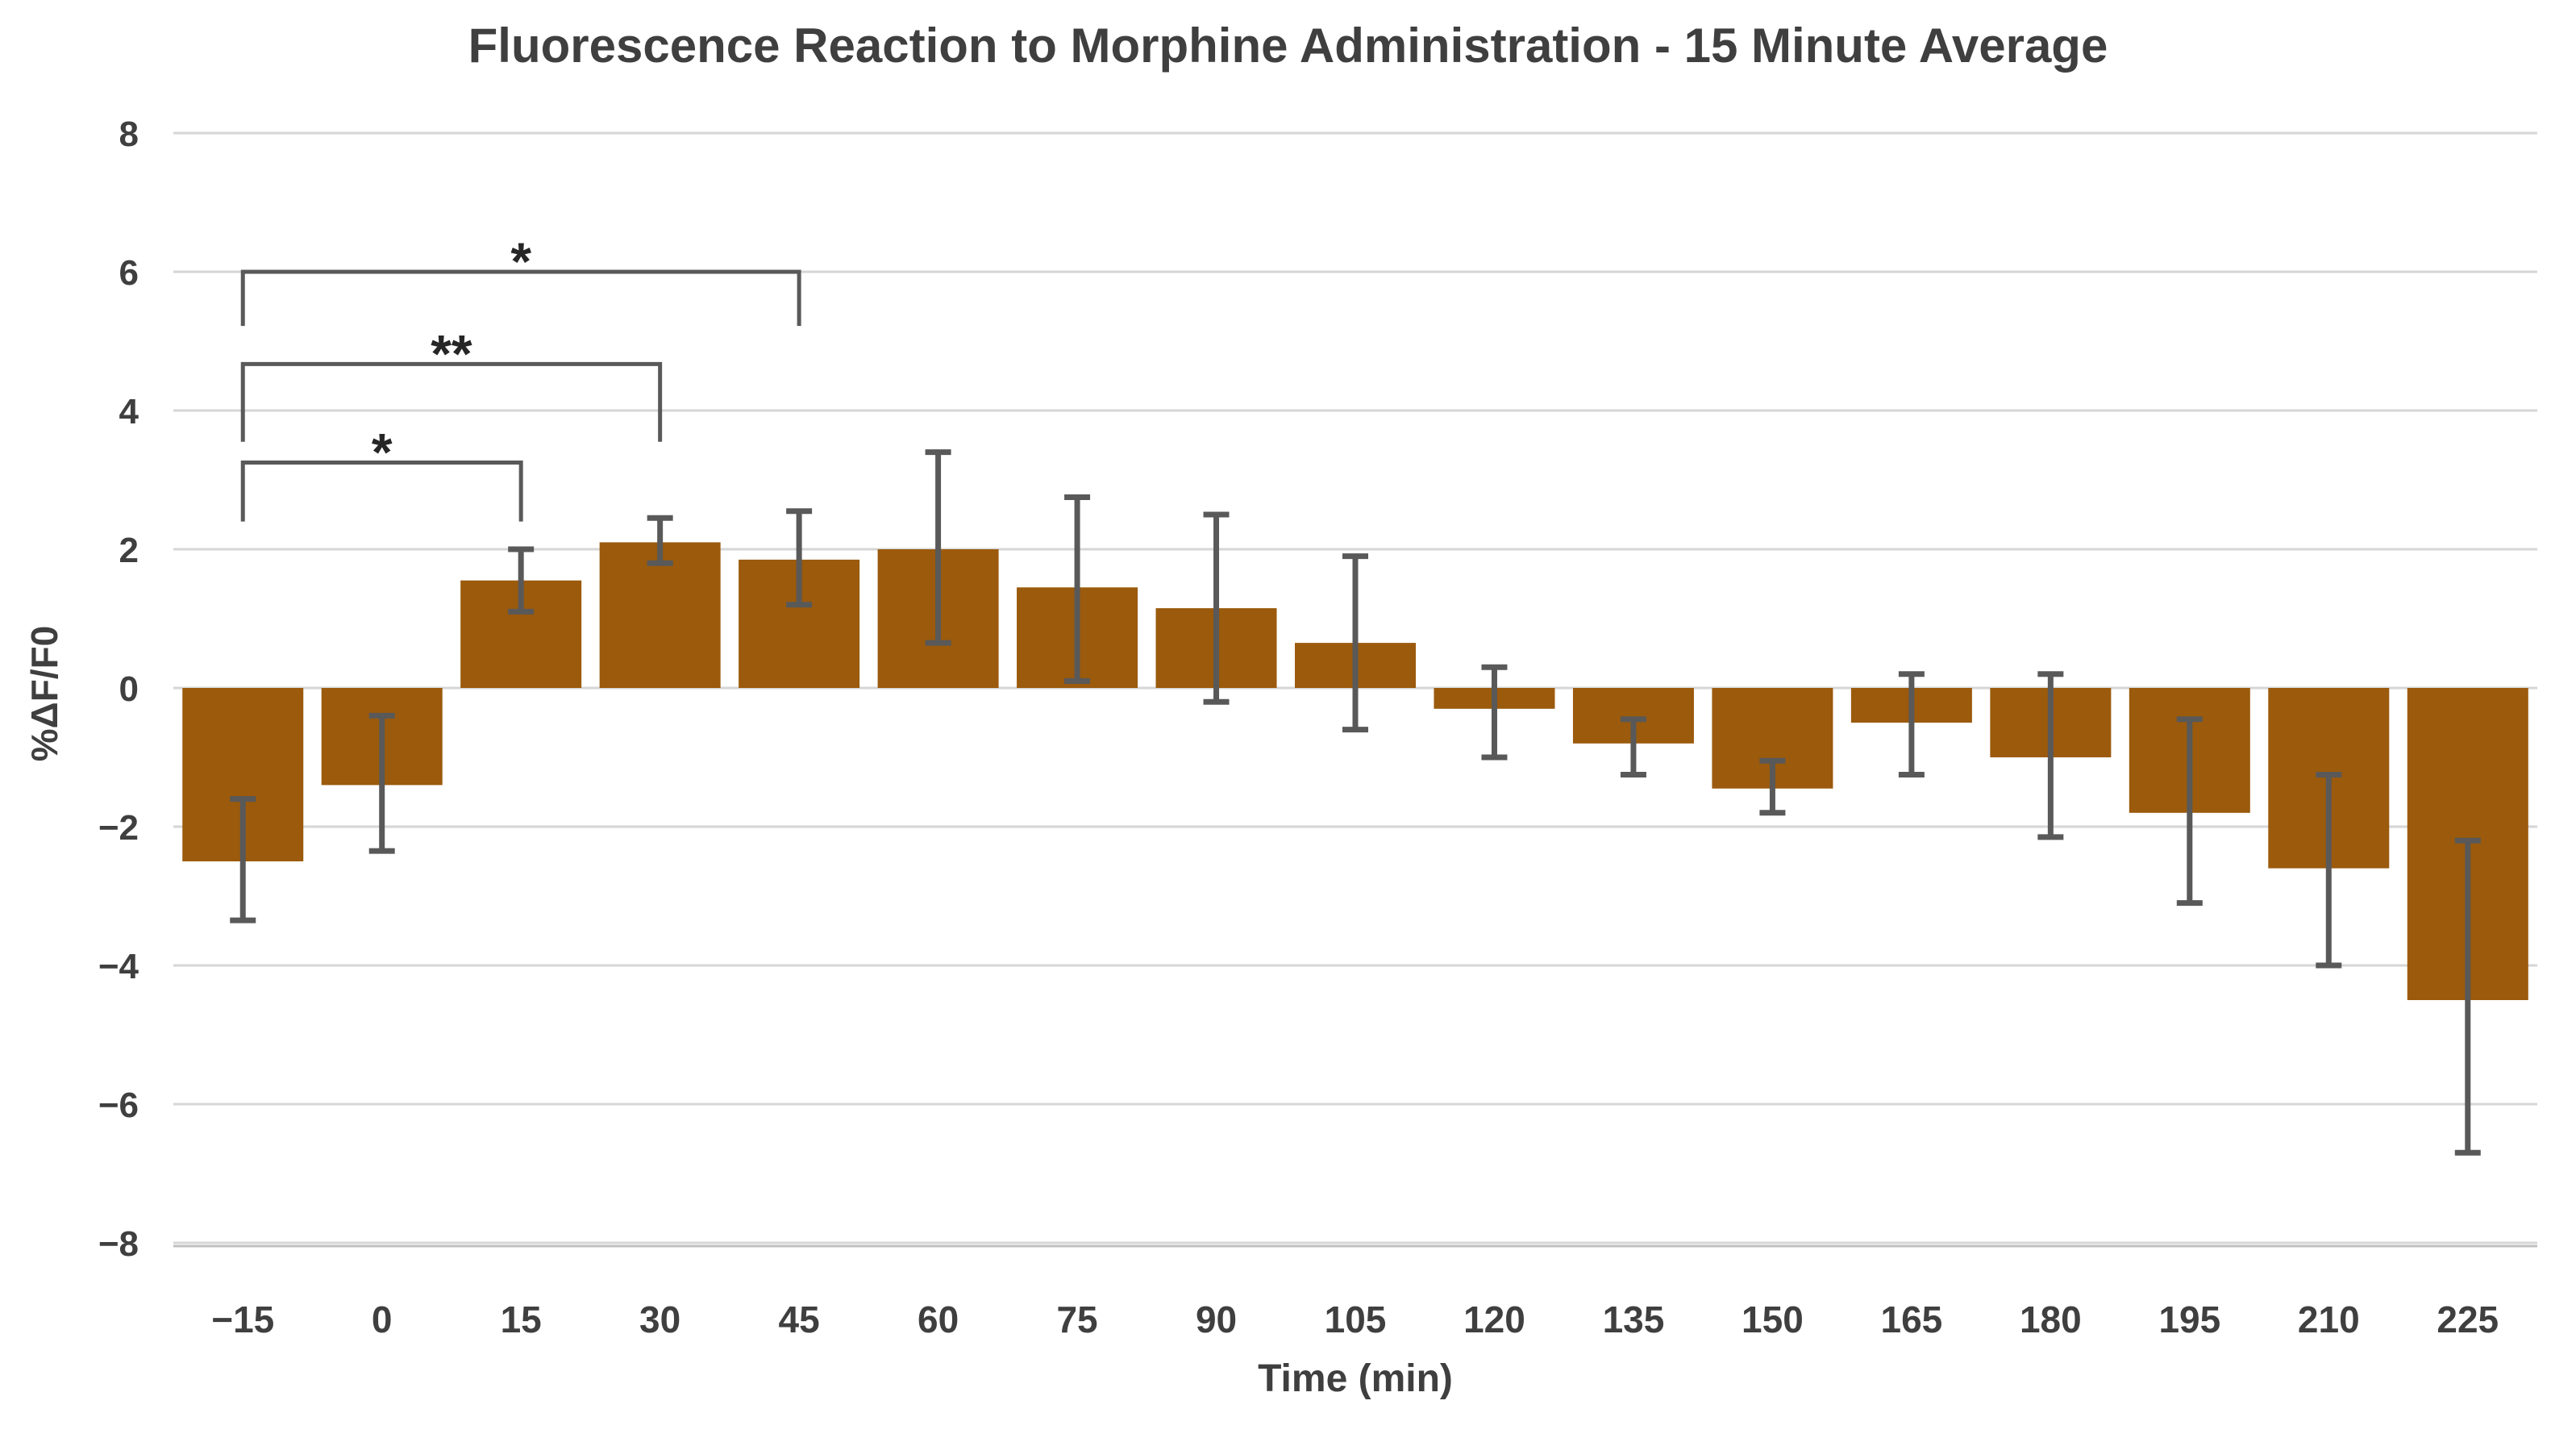  Describe the element at coordinates (2051, 1319) in the screenshot. I see `x-tick-label: 180` at that location.